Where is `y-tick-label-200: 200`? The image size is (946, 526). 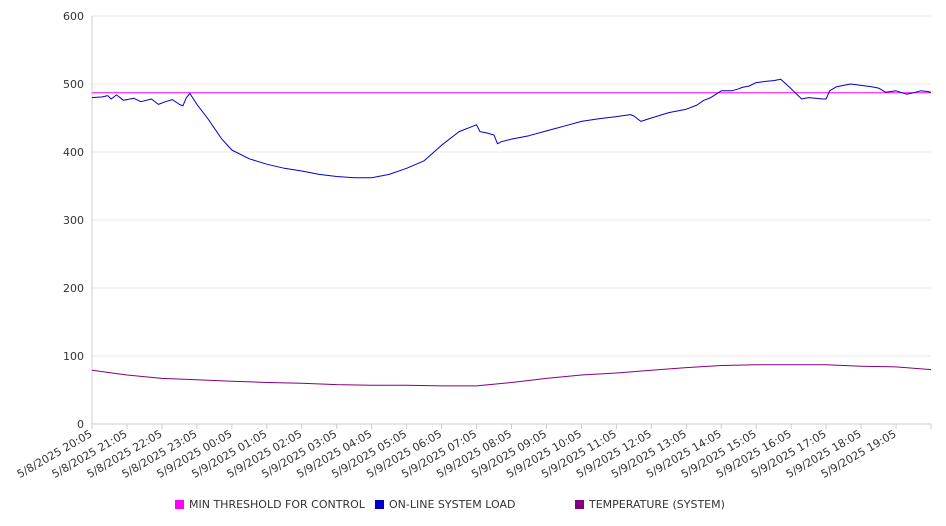 y-tick-label-200: 200 is located at coordinates (73, 288).